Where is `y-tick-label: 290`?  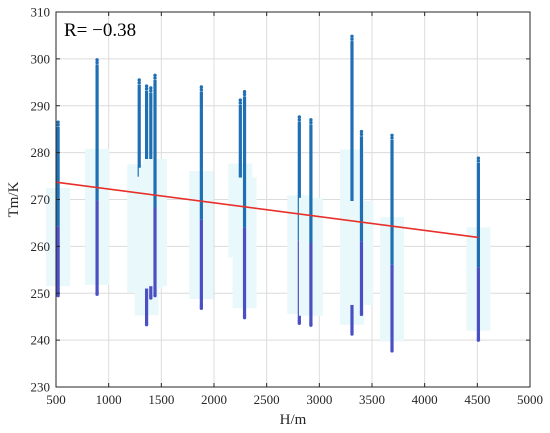 y-tick-label: 290 is located at coordinates (41, 105).